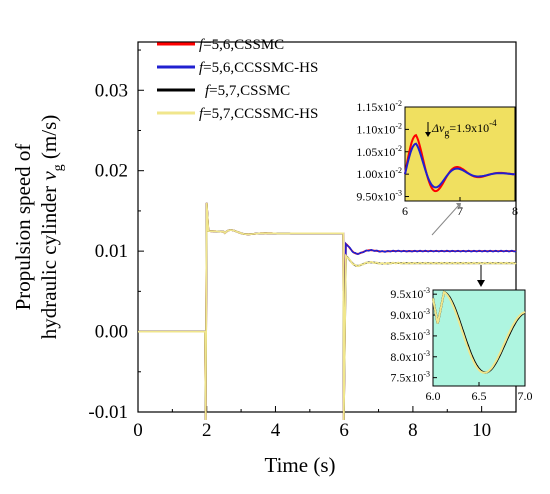 The width and height of the screenshot is (550, 494). Describe the element at coordinates (108, 412) in the screenshot. I see `y-tick-label: -0.01` at that location.